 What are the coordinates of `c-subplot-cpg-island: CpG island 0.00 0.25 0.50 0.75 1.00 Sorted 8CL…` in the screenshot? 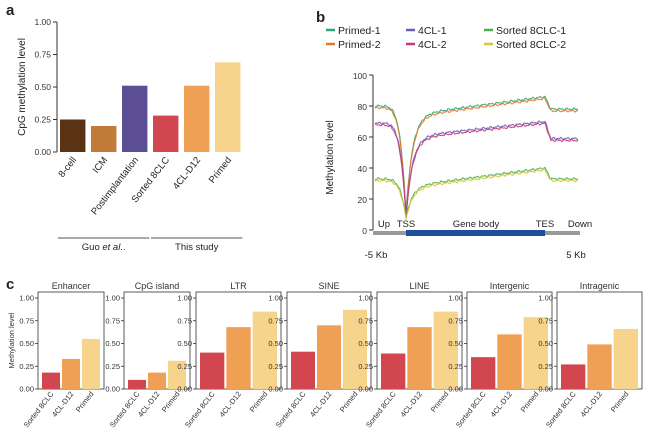 It's located at (148, 355).